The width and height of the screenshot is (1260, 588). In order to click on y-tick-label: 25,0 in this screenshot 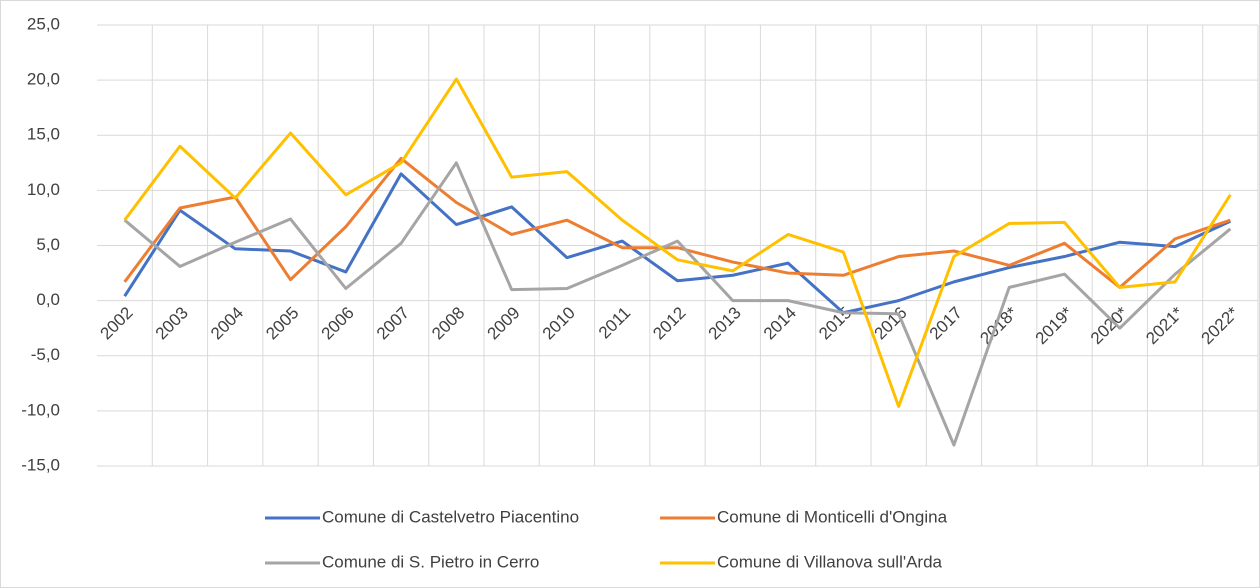, I will do `click(43, 23)`.